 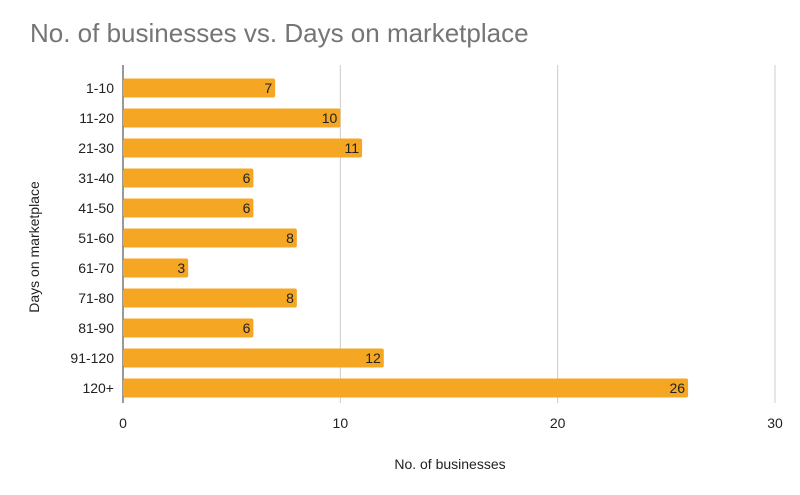 What do you see at coordinates (123, 423) in the screenshot?
I see `x-tick-label: 0` at bounding box center [123, 423].